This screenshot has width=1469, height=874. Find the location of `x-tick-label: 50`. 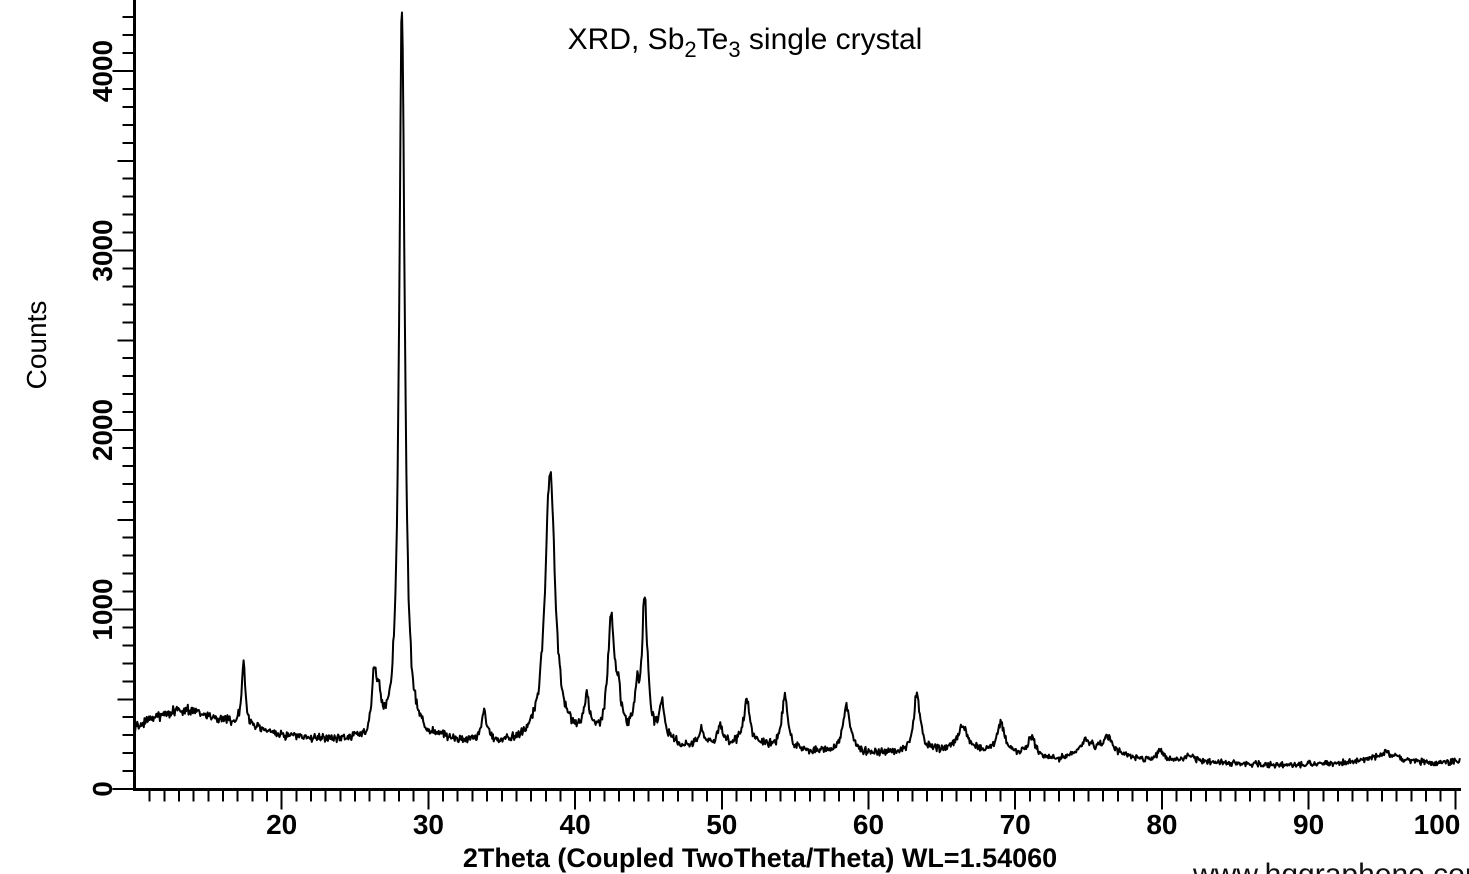

x-tick-label: 50 is located at coordinates (721, 824).